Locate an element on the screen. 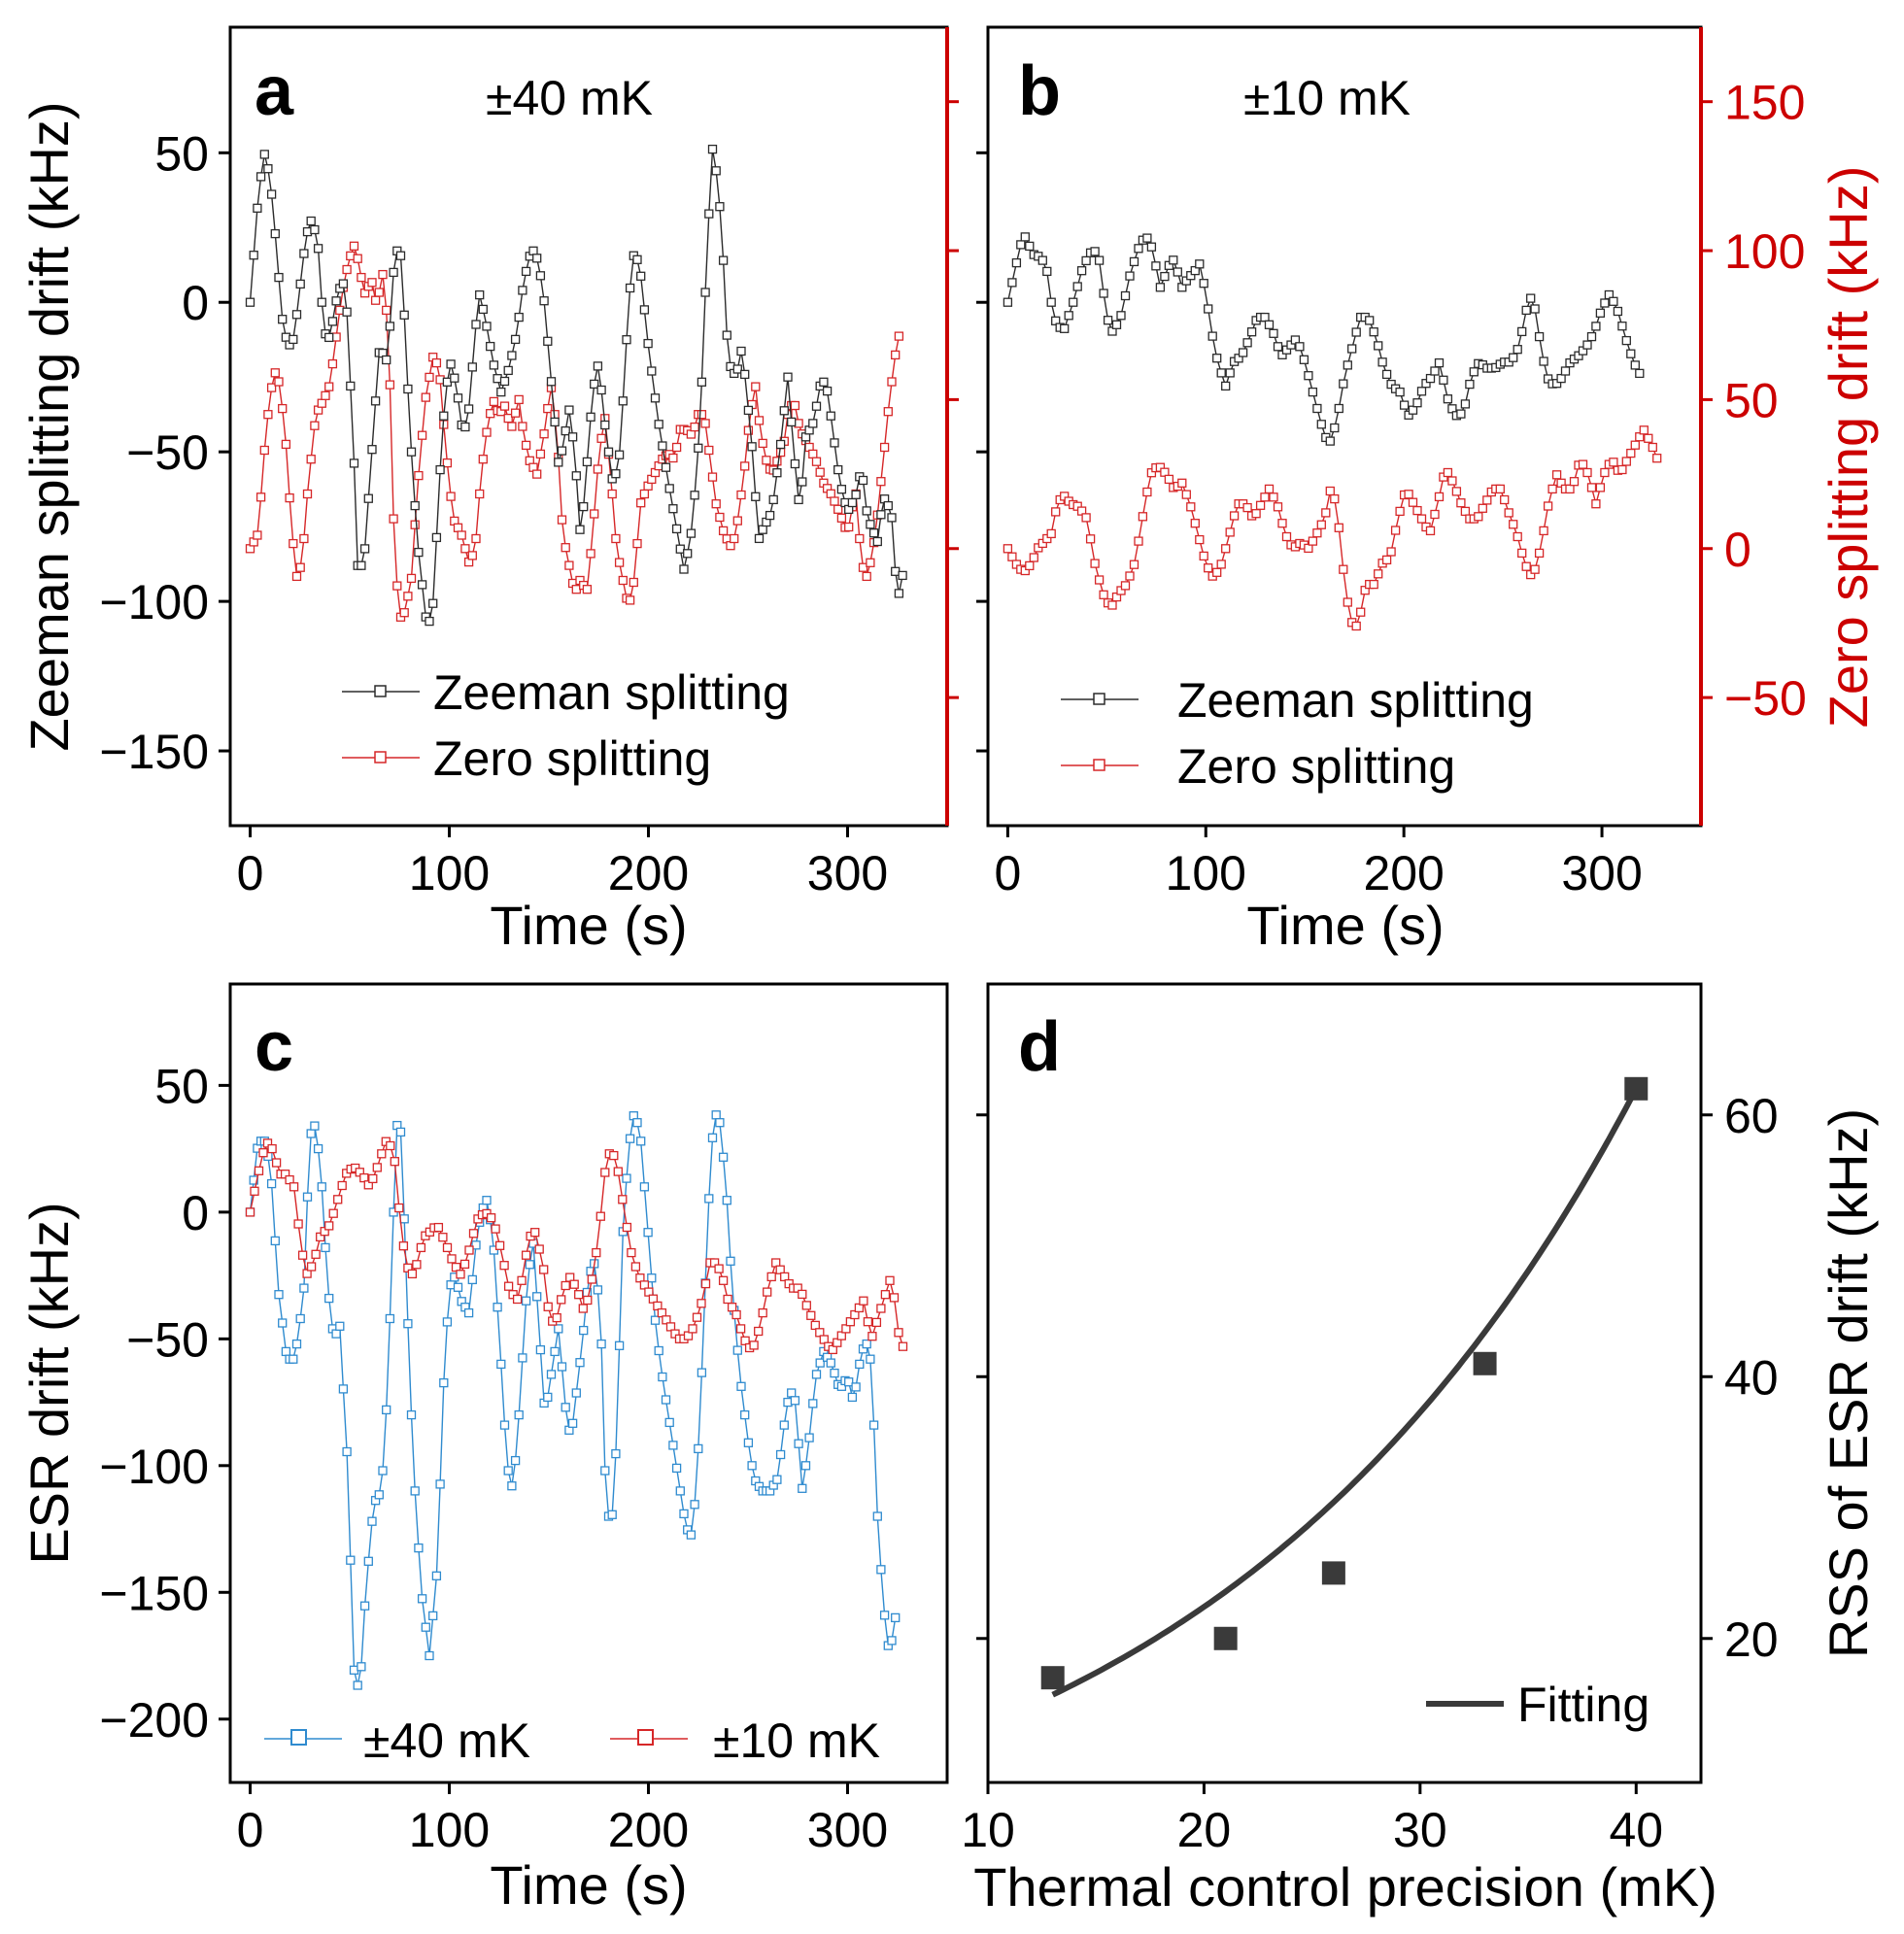 This screenshot has height=1934, width=1904. panel-c-y-tick-label: 0 is located at coordinates (195, 1213).